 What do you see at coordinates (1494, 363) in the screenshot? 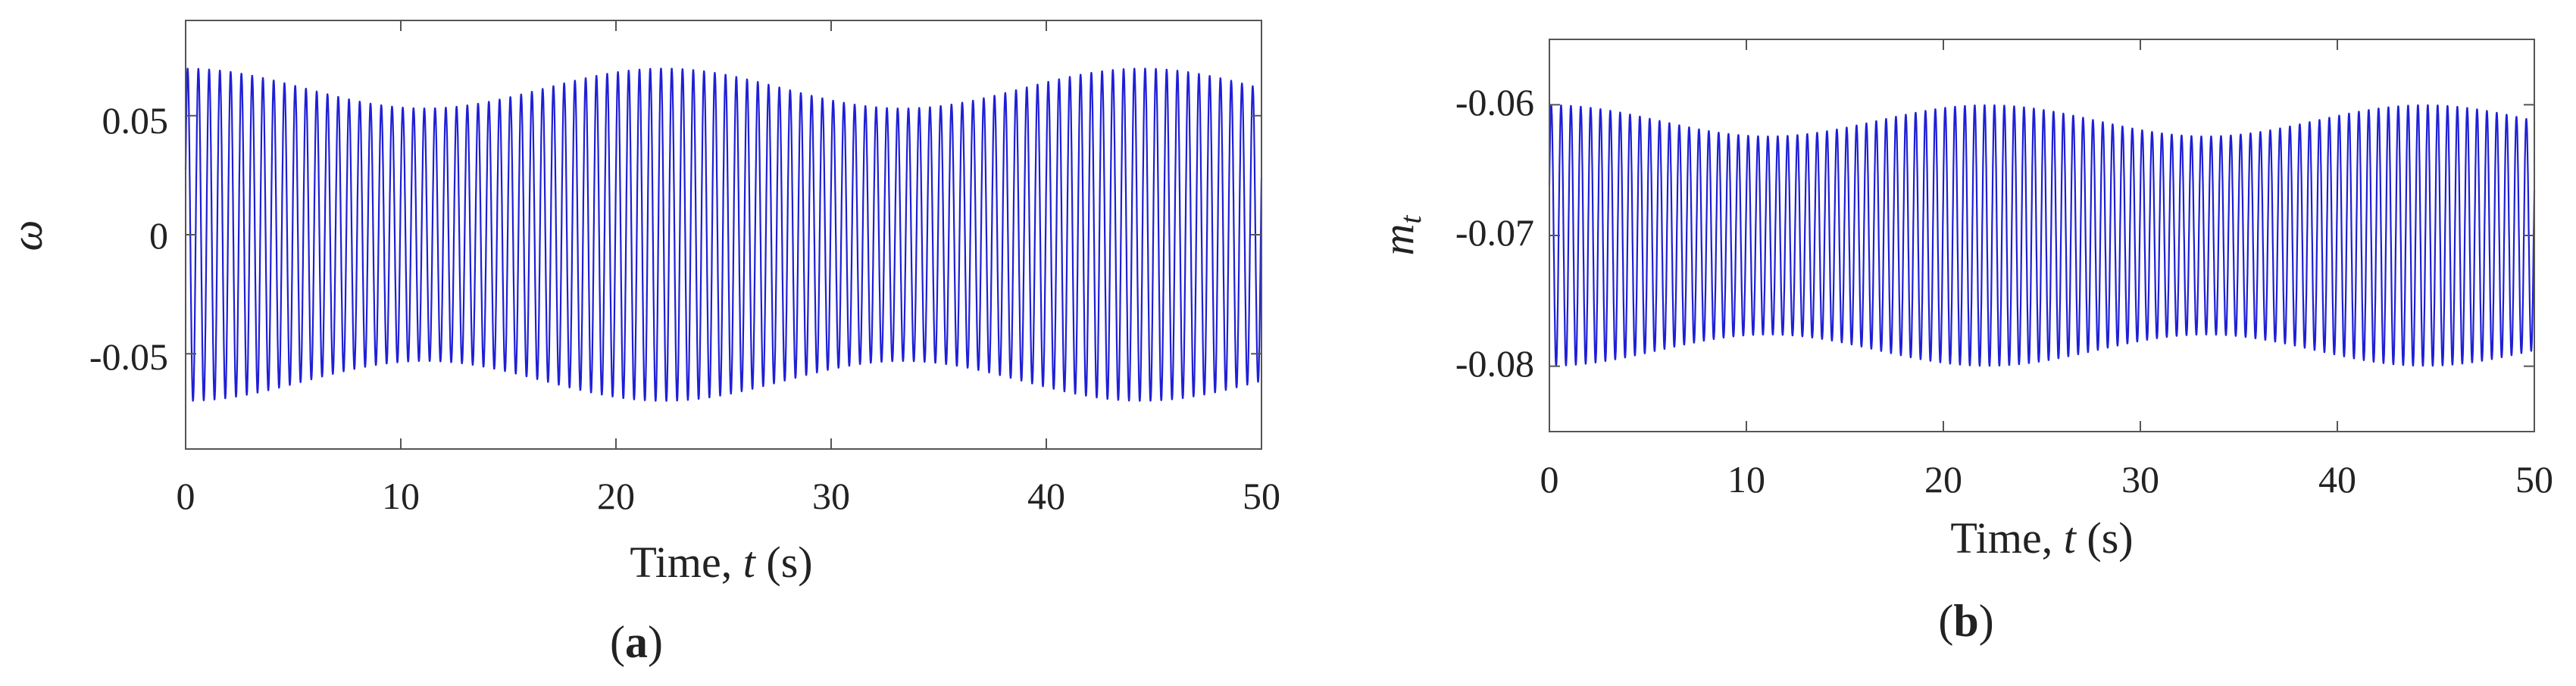
I see `ytick-label: -0.08` at bounding box center [1494, 363].